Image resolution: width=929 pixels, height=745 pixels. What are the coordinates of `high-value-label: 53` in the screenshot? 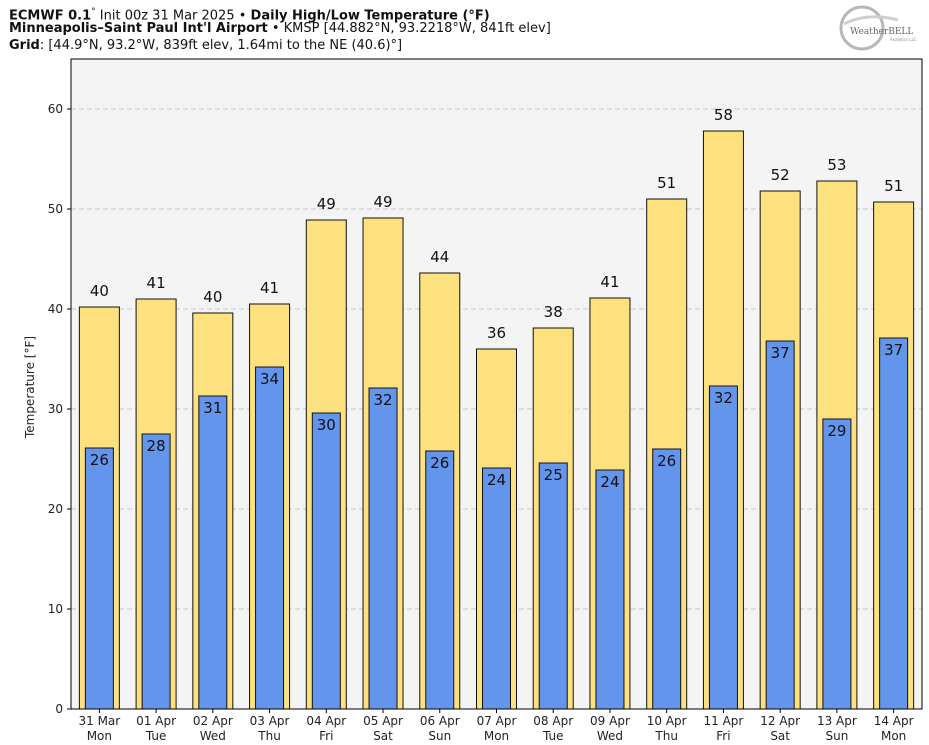 It's located at (836, 165).